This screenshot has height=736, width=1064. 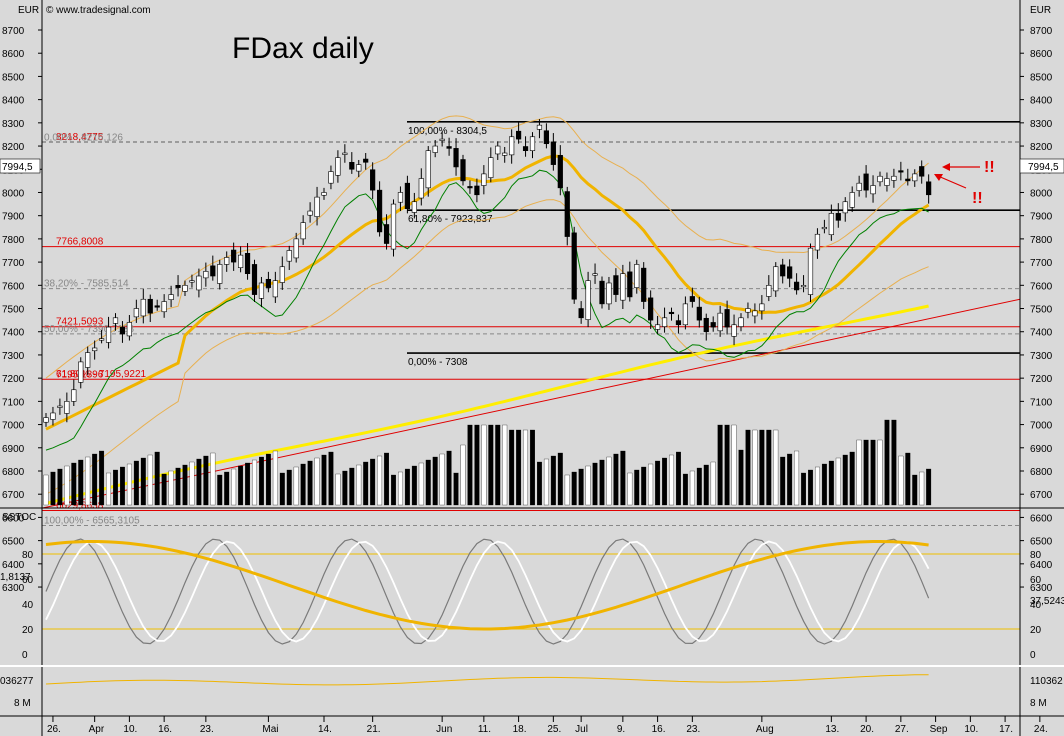 I want to click on price-label-left: 8600, so click(x=13, y=54).